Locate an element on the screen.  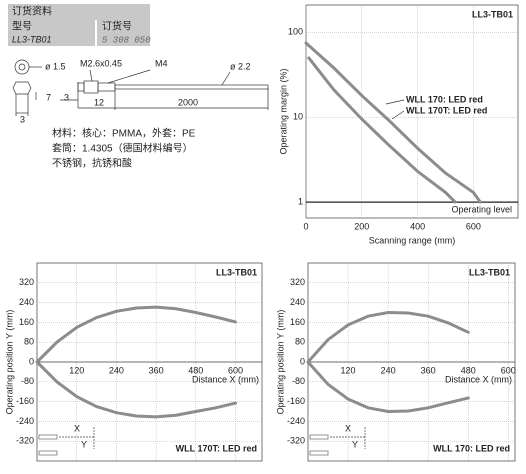
dim-label: M2.6x0.45 is located at coordinates (101, 63).